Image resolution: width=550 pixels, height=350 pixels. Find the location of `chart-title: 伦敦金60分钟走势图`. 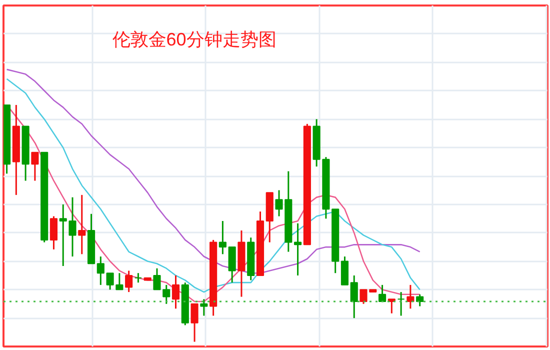

chart-title: 伦敦金60分钟走势图 is located at coordinates (194, 40).